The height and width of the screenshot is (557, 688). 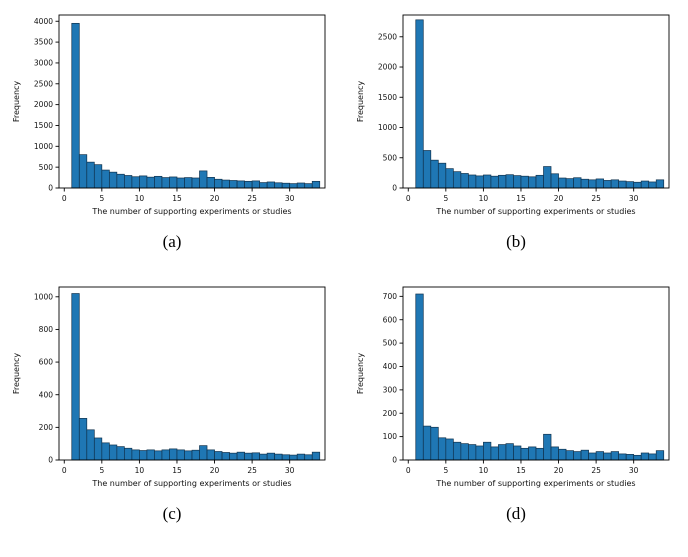 I want to click on svg-text: 300, so click(x=390, y=389).